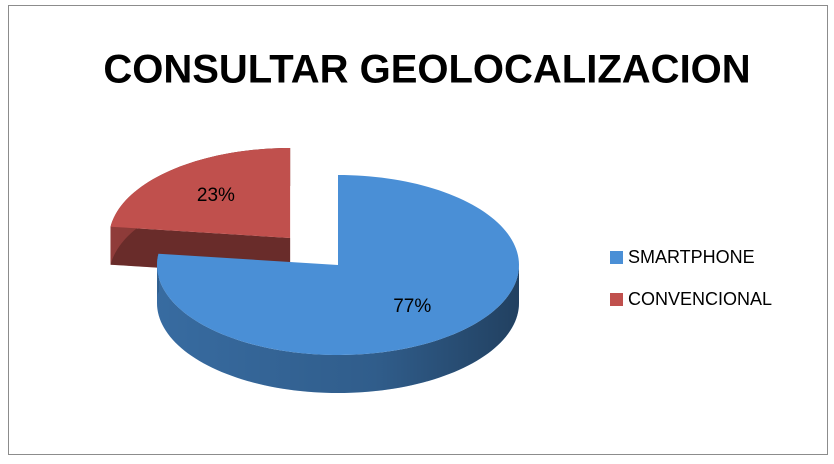 The height and width of the screenshot is (464, 834). I want to click on slice-side-shade, so click(338, 329).